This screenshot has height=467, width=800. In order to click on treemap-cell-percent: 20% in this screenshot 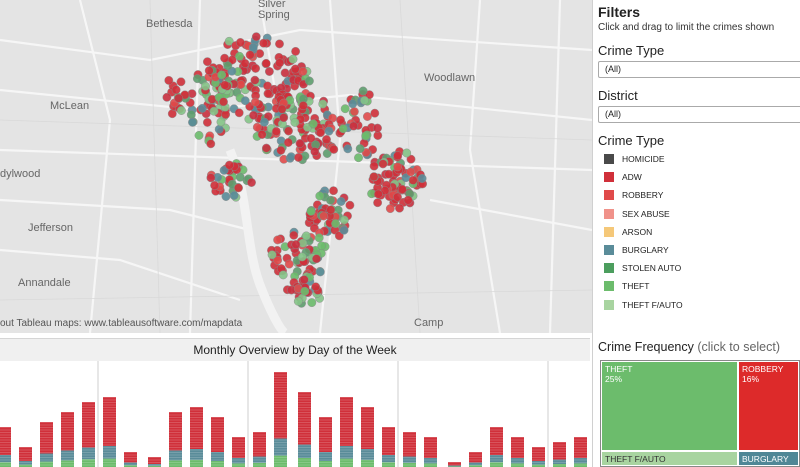, I will do `click(669, 464)`.